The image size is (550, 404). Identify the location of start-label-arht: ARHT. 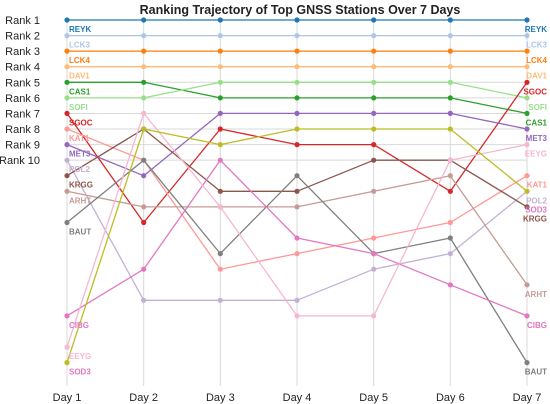
(80, 200).